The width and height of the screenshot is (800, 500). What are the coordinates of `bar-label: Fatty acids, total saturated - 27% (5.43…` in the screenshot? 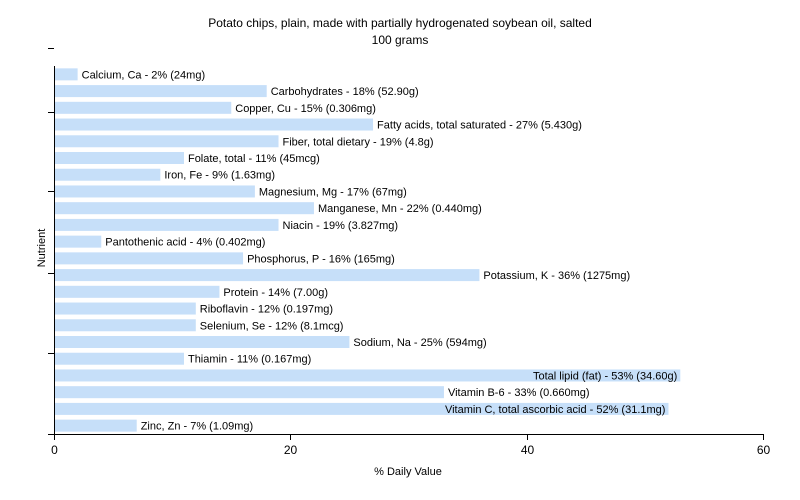 It's located at (479, 126).